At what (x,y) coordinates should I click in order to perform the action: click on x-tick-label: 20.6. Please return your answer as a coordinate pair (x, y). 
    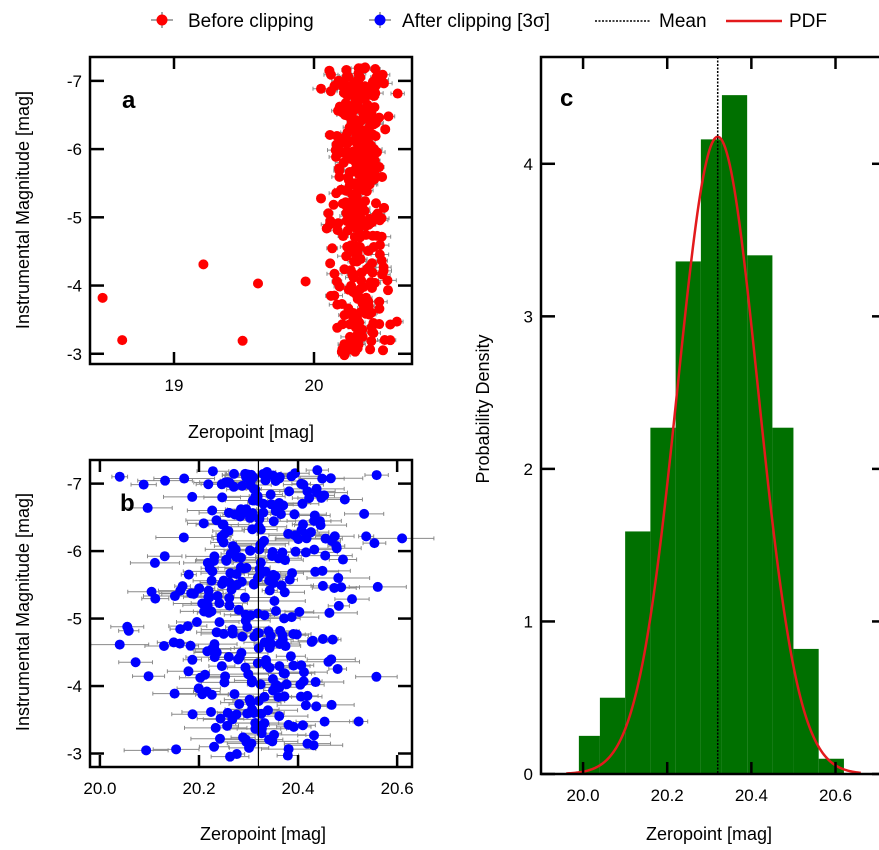
    Looking at the image, I should click on (835, 795).